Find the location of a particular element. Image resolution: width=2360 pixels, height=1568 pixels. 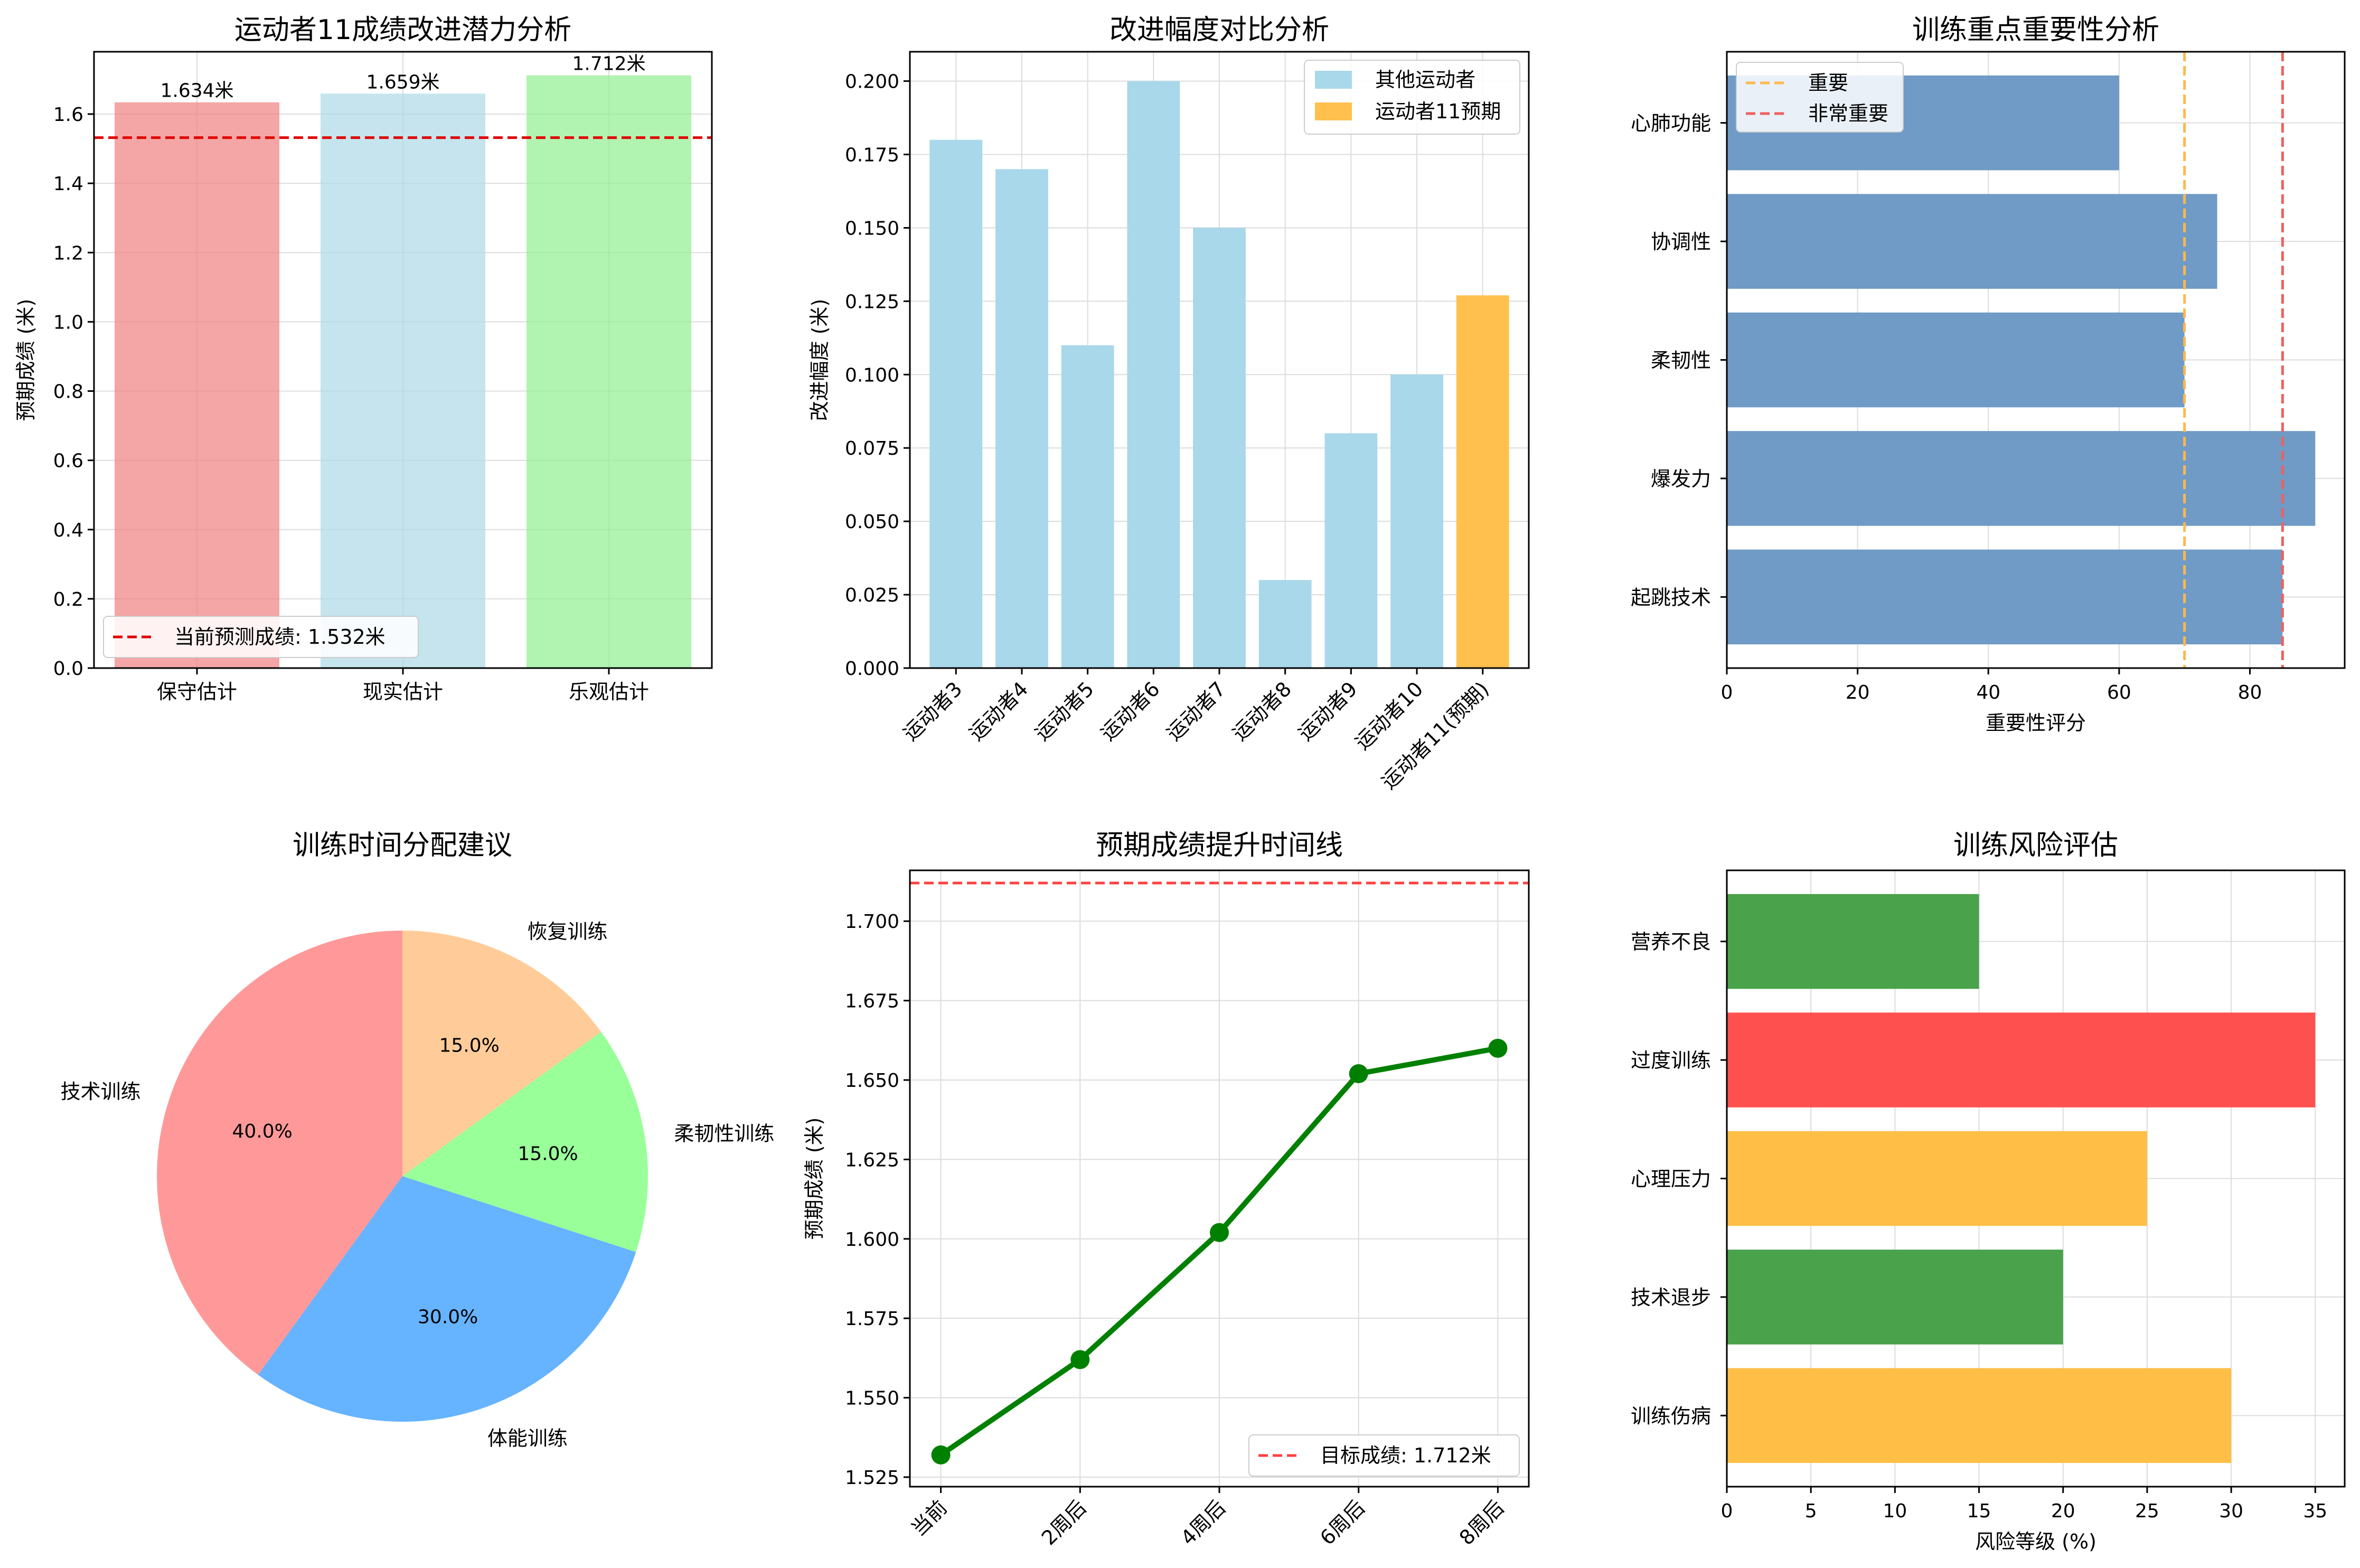

y-tick-label: 起跳技术 is located at coordinates (1671, 597).